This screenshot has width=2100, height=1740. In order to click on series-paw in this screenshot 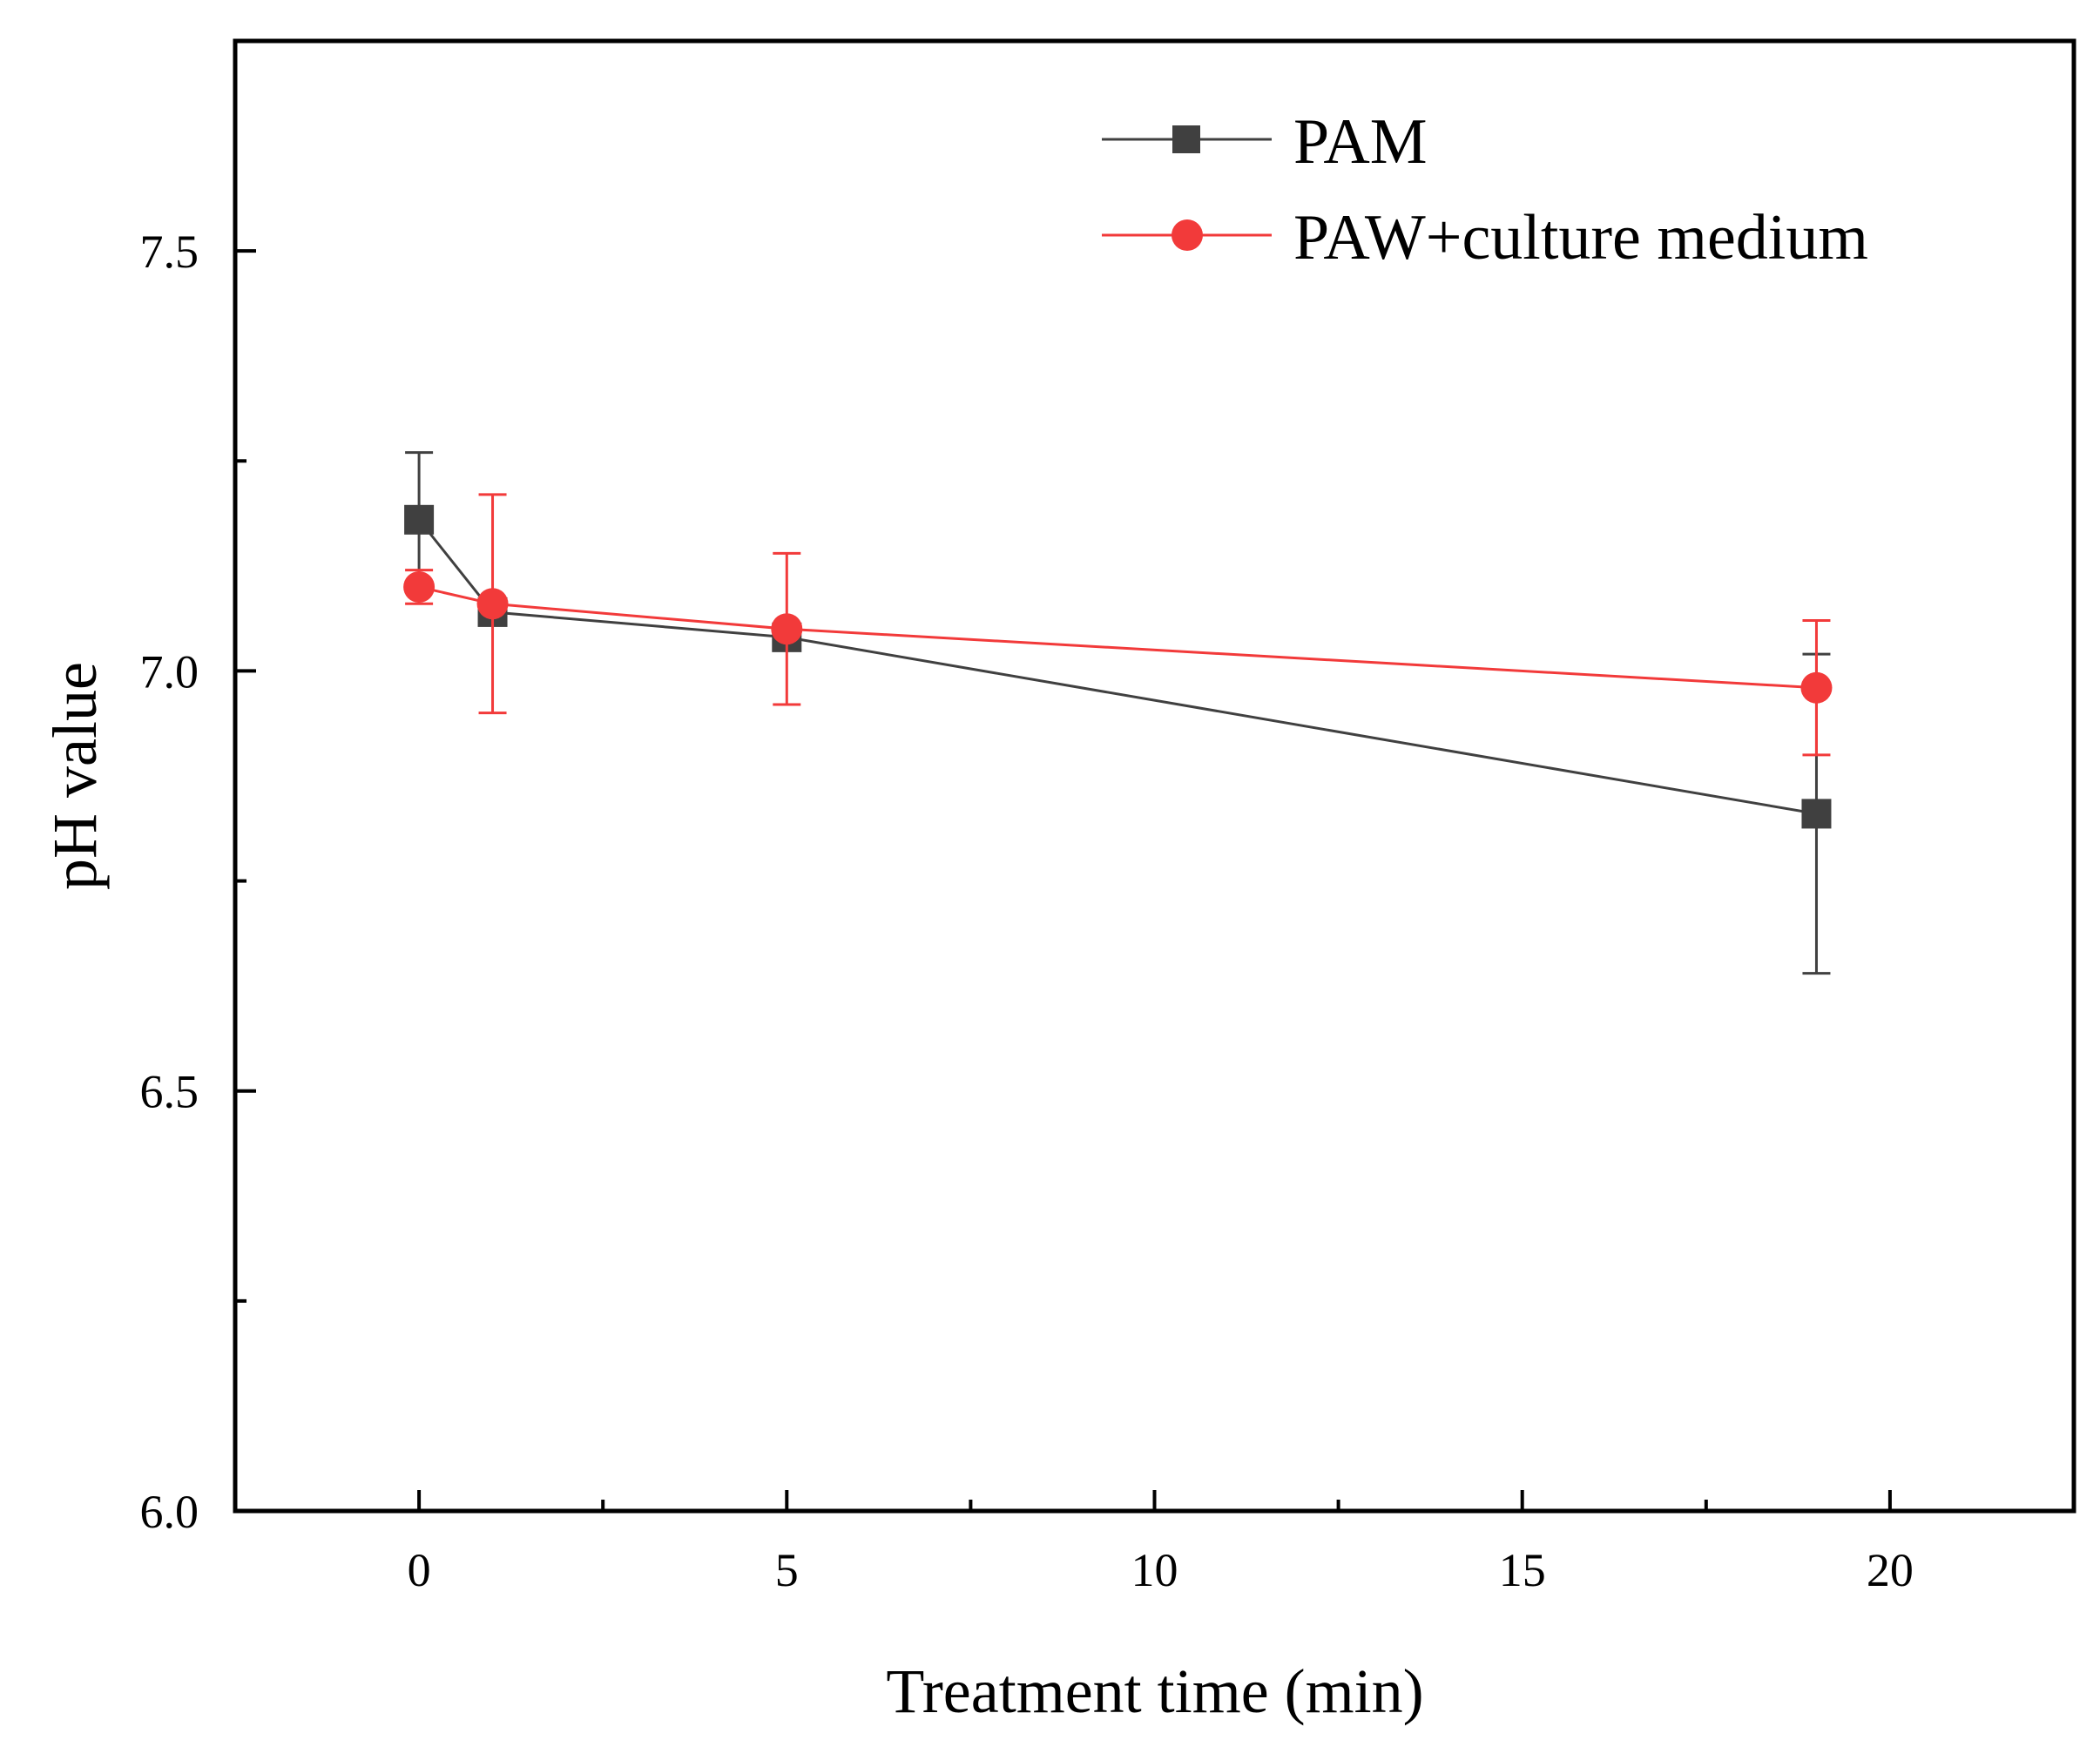, I will do `click(1118, 625)`.